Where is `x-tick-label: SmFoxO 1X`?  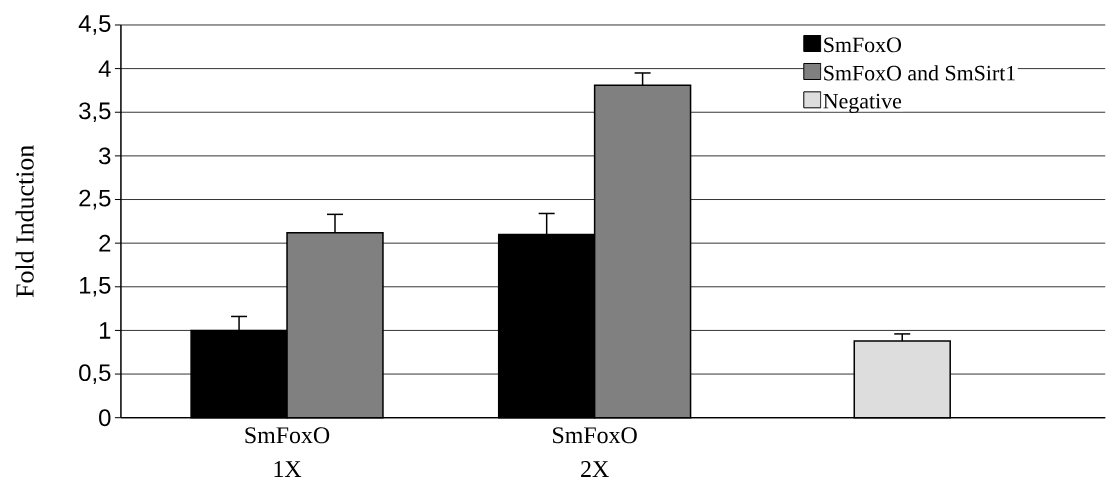
x-tick-label: SmFoxO 1X is located at coordinates (287, 452).